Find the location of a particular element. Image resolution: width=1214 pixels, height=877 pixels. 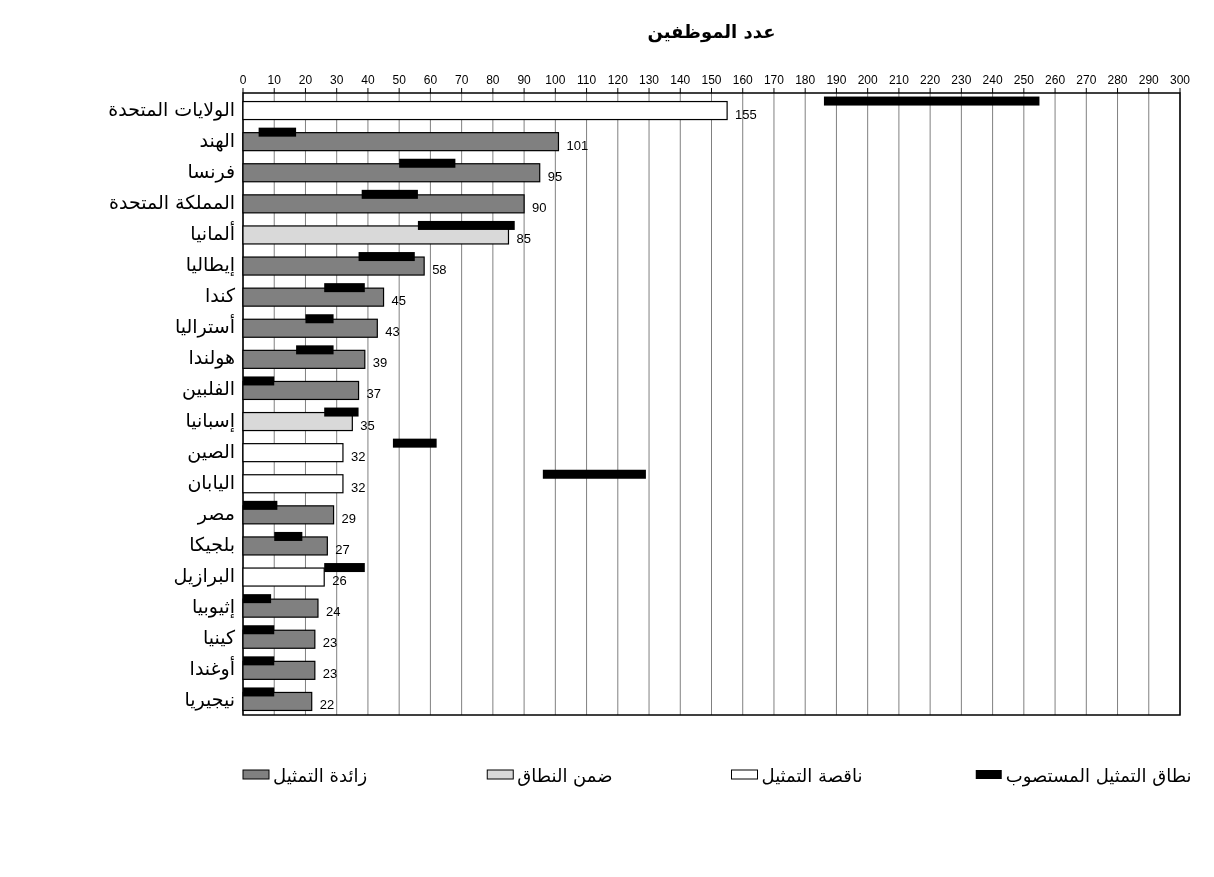

y-tick-label: إيطاليا is located at coordinates (210, 265).